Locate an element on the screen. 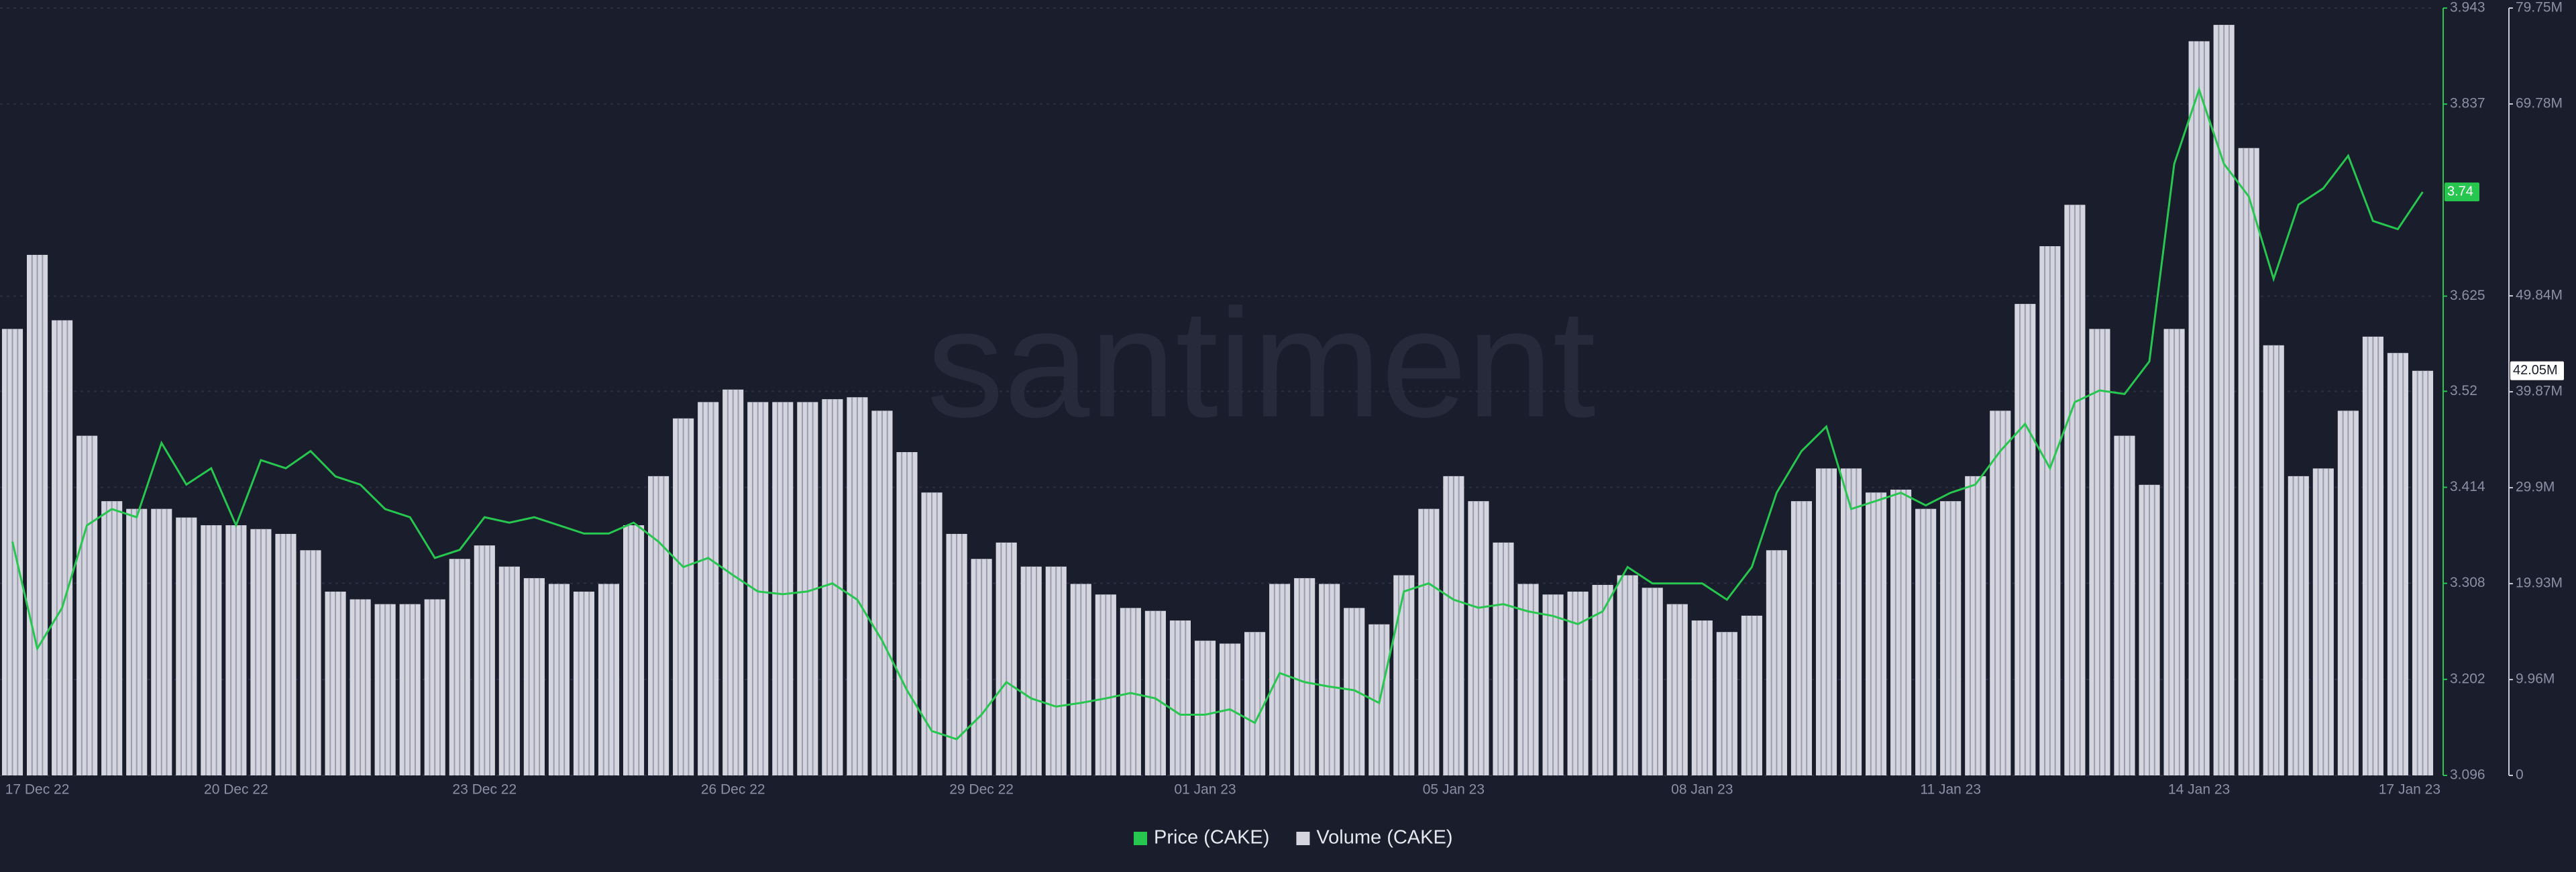 The width and height of the screenshot is (2576, 872). x-tick-label: 29 Dec 22 is located at coordinates (981, 790).